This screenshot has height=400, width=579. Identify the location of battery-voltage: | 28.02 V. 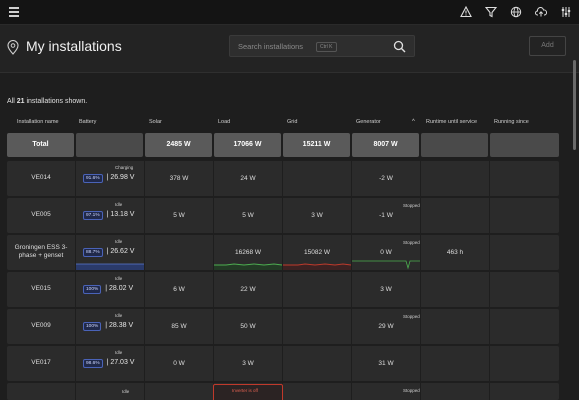
(119, 288).